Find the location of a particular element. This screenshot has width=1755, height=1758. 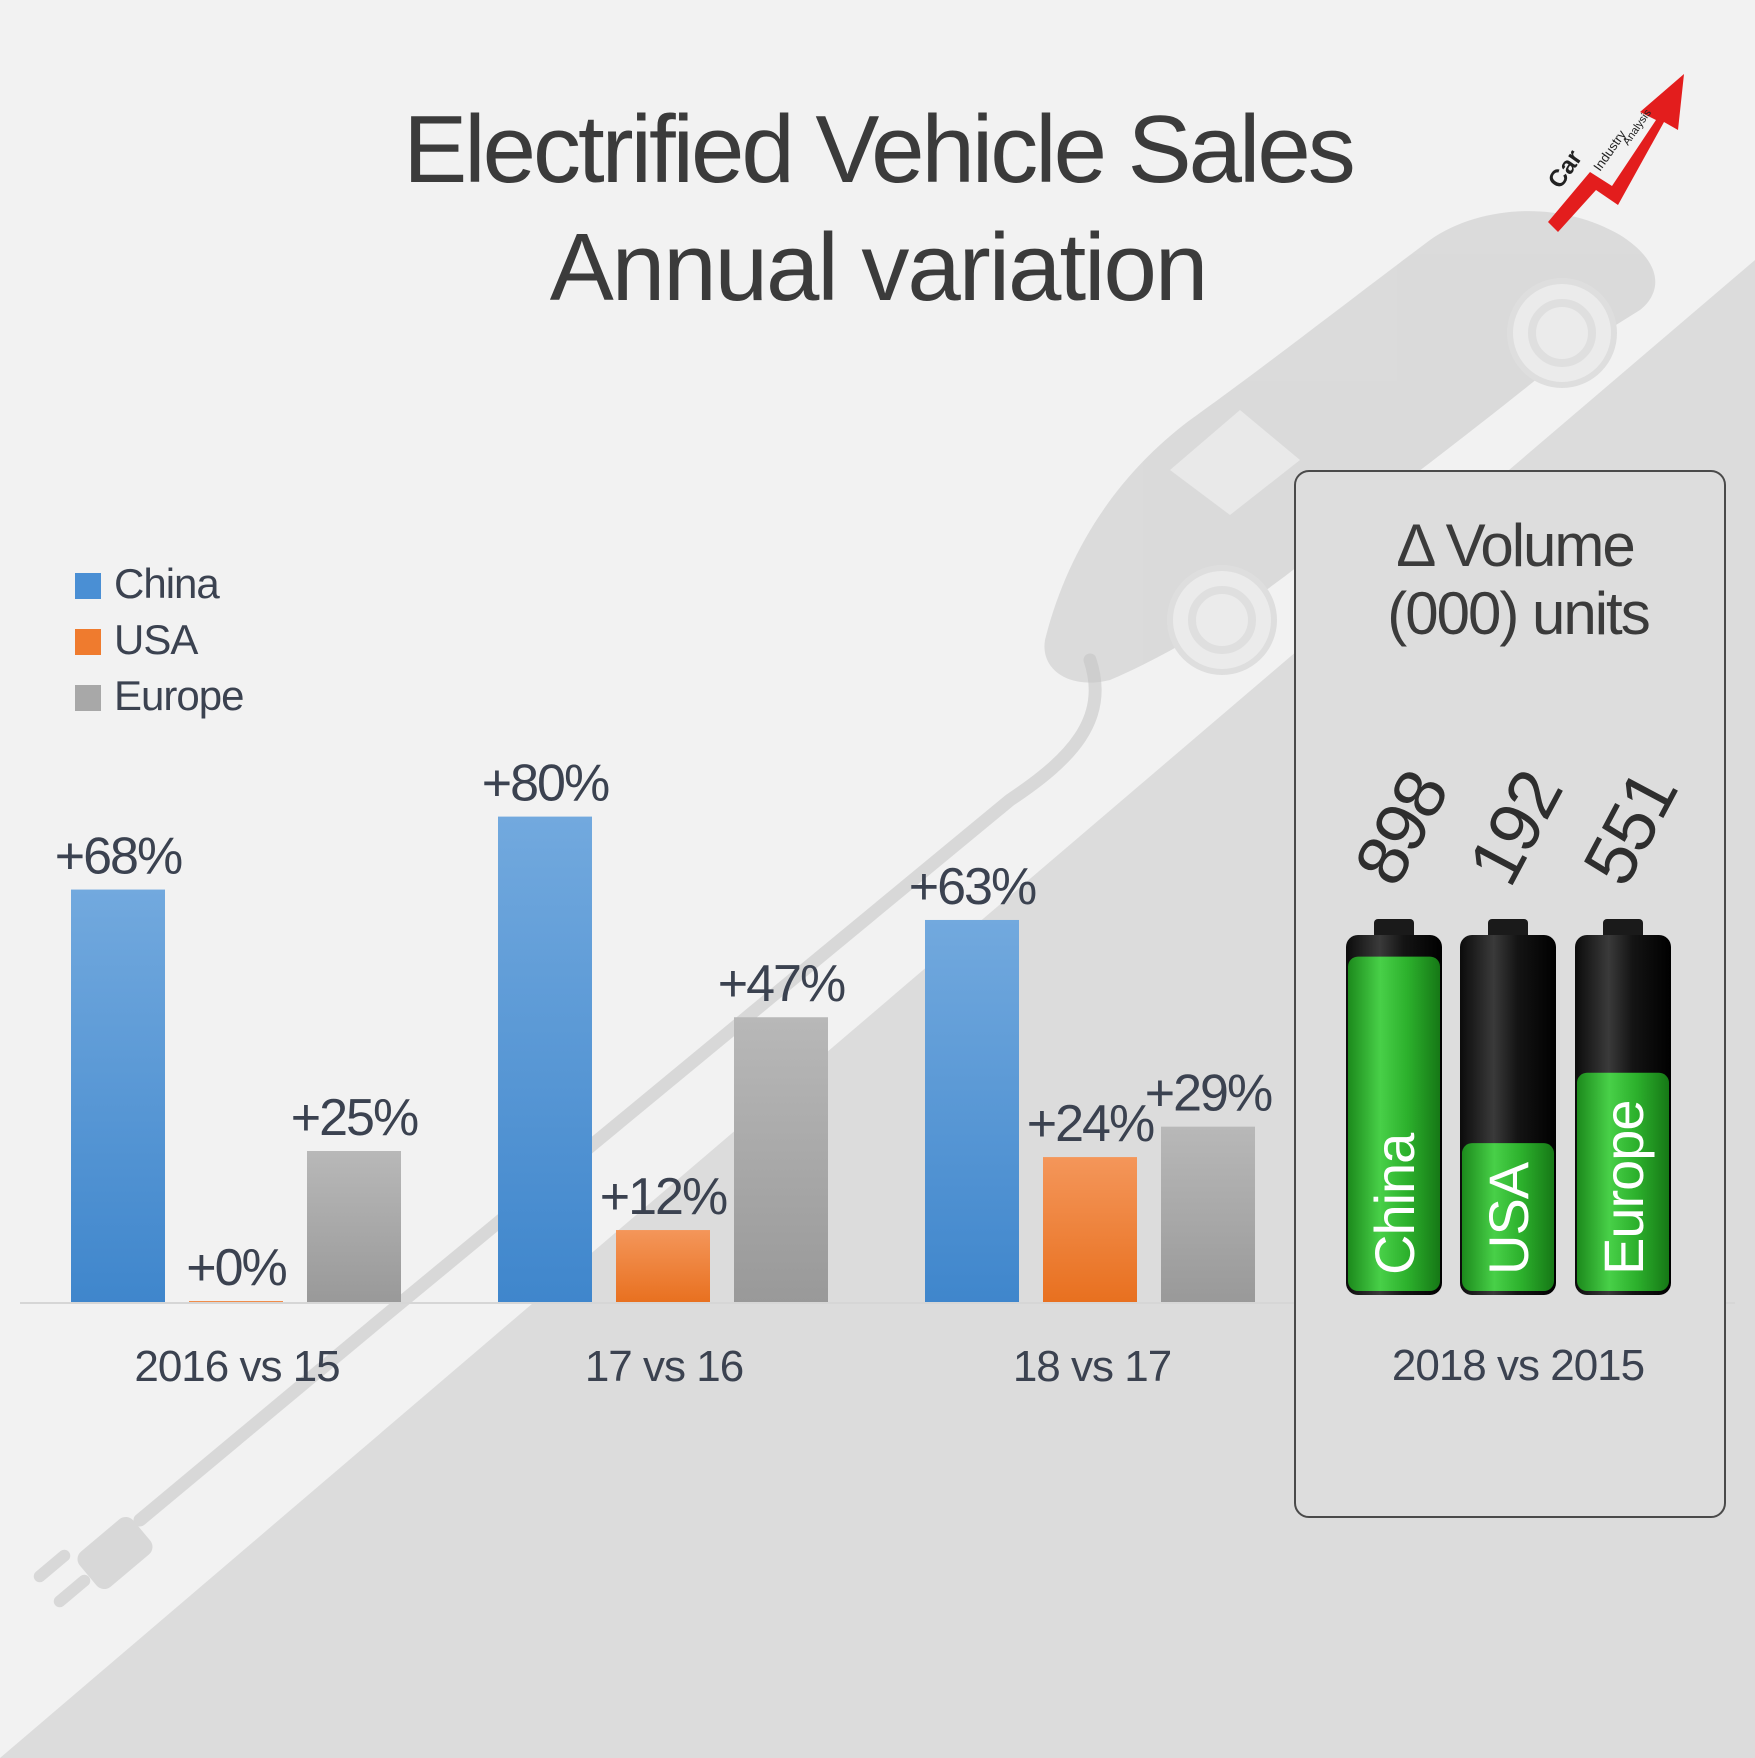

legend-label-usa: USA is located at coordinates (156, 639).